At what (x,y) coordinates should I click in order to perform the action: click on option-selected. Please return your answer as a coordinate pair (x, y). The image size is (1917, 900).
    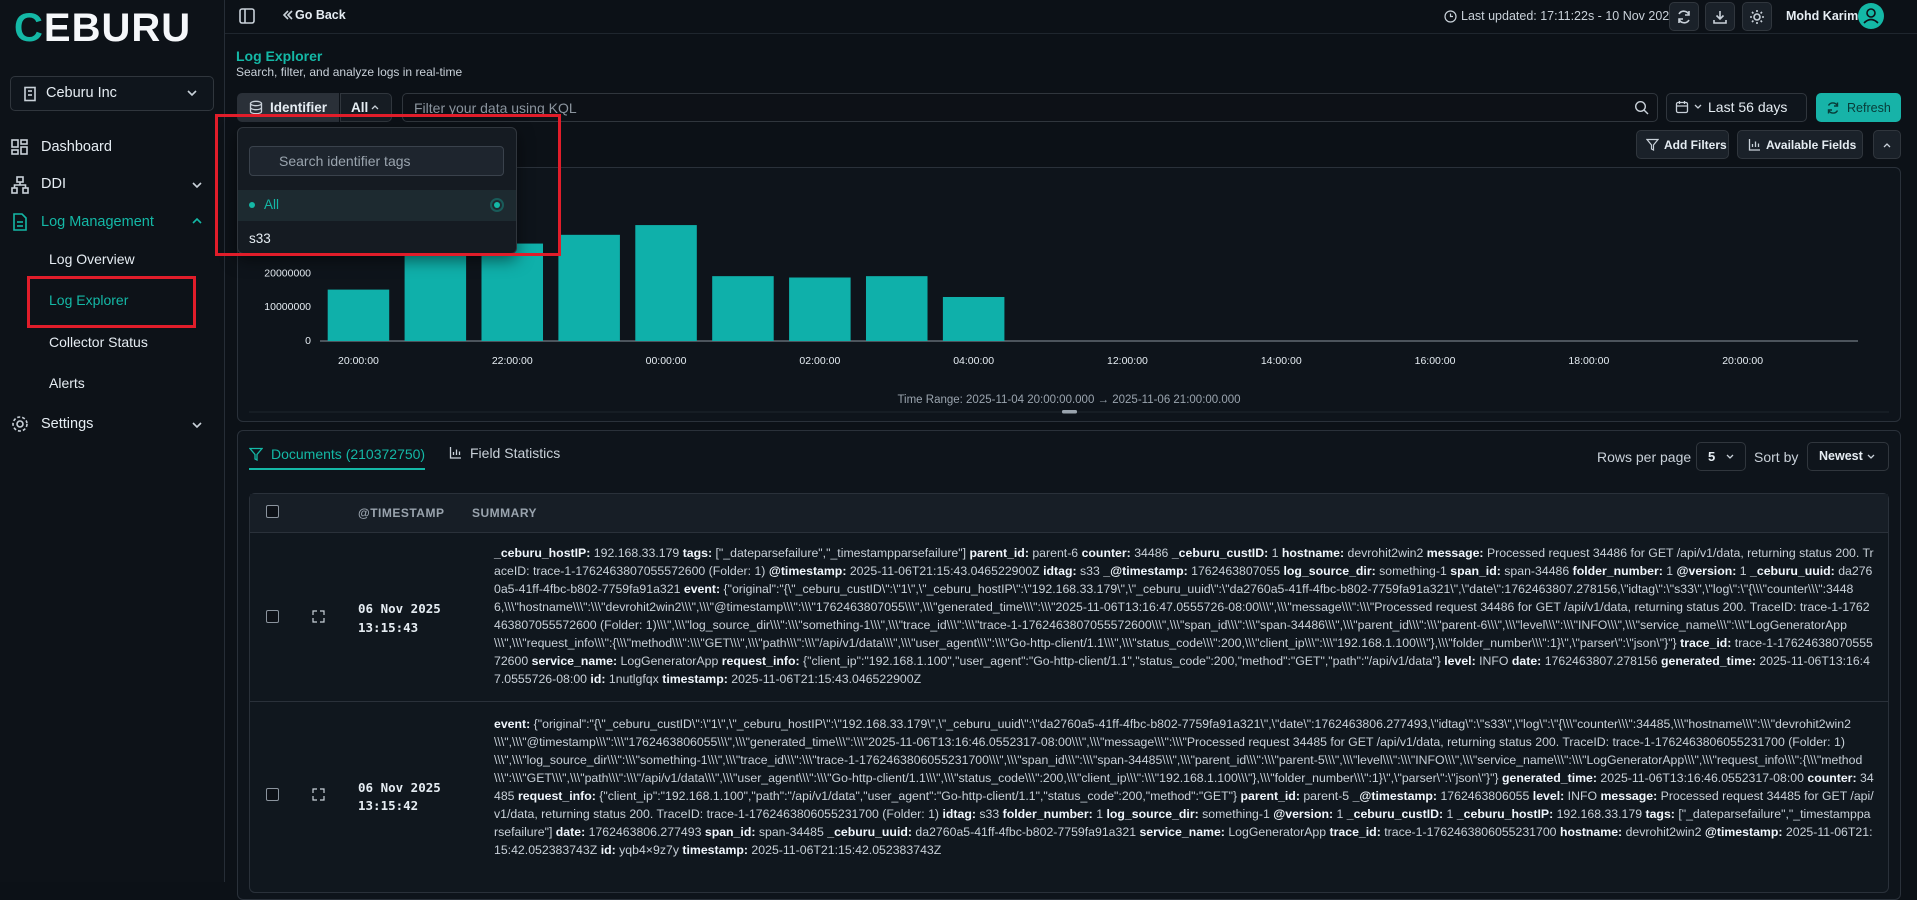
    Looking at the image, I should click on (377, 205).